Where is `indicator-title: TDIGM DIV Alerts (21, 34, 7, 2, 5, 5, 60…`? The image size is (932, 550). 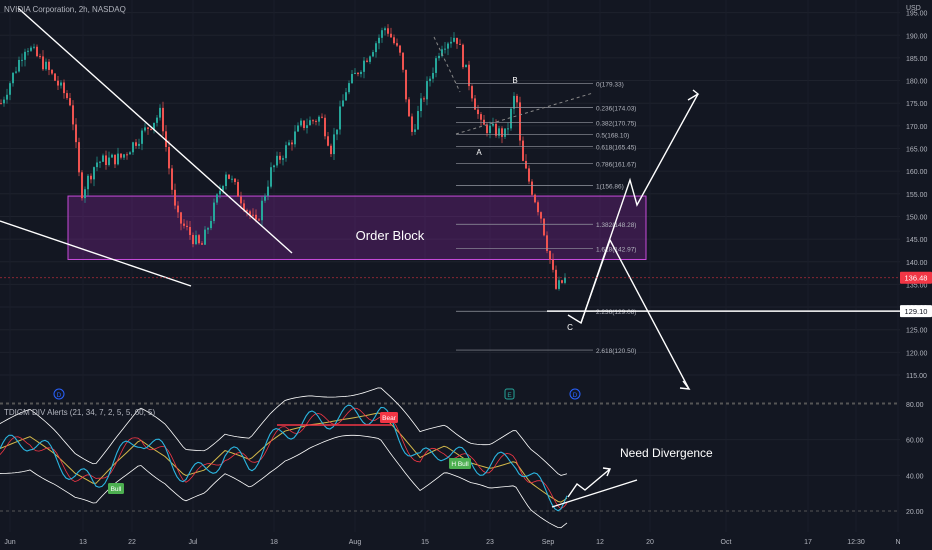
indicator-title: TDIGM DIV Alerts (21, 34, 7, 2, 5, 5, 60… is located at coordinates (80, 412).